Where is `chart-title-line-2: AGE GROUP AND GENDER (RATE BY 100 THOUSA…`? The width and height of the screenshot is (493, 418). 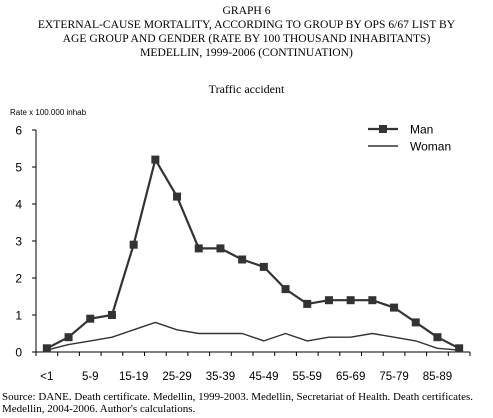
chart-title-line-2: AGE GROUP AND GENDER (RATE BY 100 THOUSA… is located at coordinates (246, 38).